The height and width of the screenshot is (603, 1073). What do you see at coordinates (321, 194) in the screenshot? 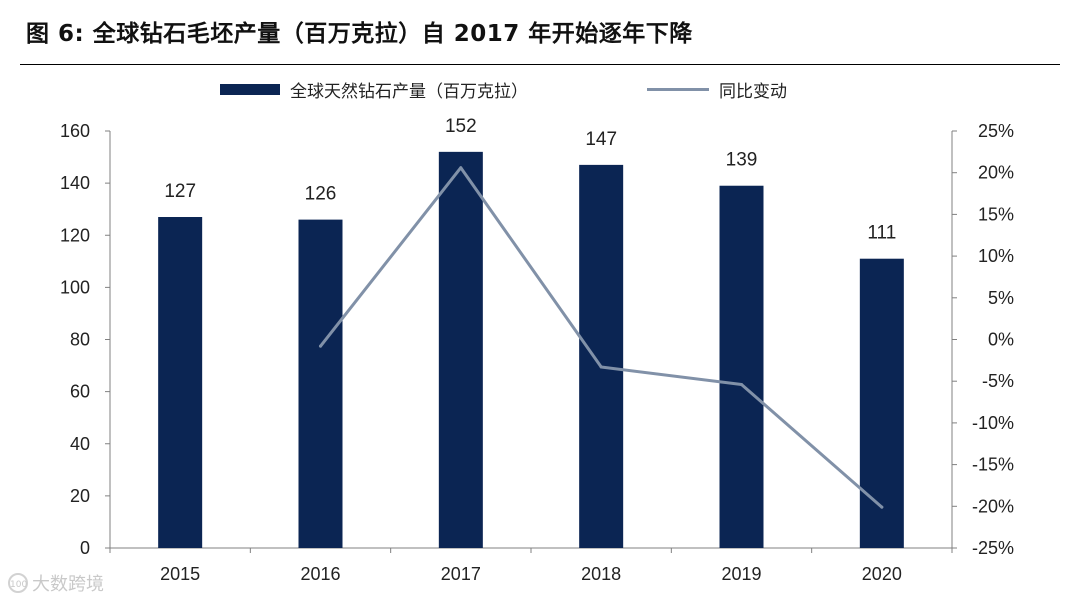
I see `bar-data-label: 126` at bounding box center [321, 194].